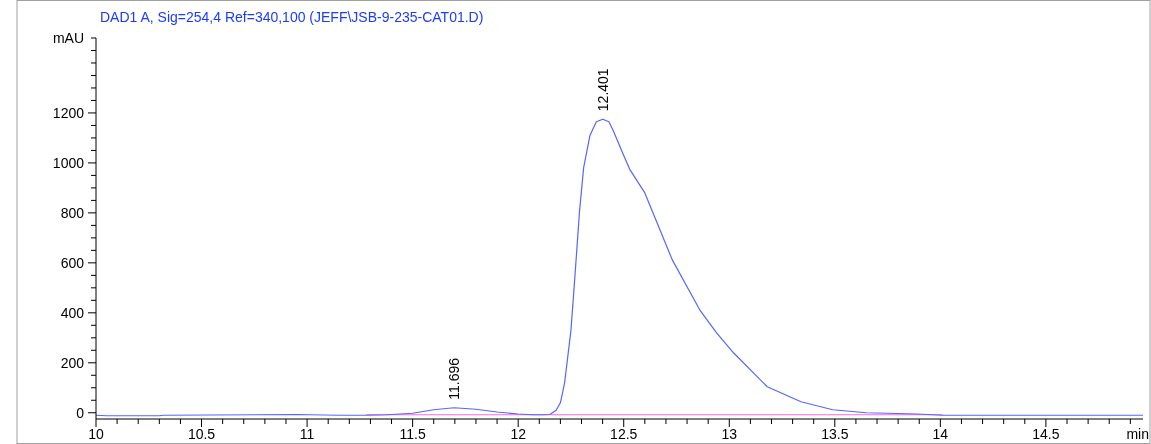 Image resolution: width=1151 pixels, height=444 pixels. I want to click on y-tick-label: 400, so click(72, 312).